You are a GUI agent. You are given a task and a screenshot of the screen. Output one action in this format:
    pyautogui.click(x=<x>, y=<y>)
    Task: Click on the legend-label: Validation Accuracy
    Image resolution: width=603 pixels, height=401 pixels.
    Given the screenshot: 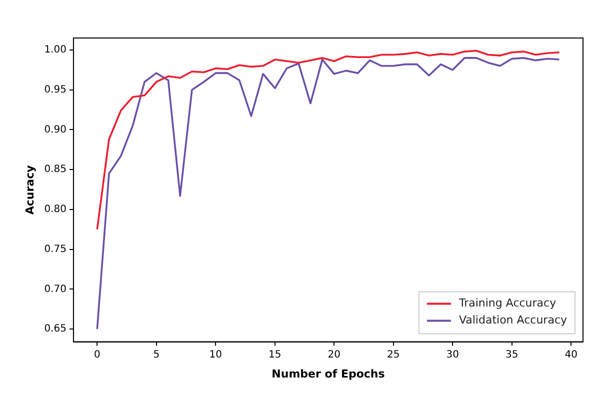 What is the action you would take?
    pyautogui.click(x=513, y=320)
    